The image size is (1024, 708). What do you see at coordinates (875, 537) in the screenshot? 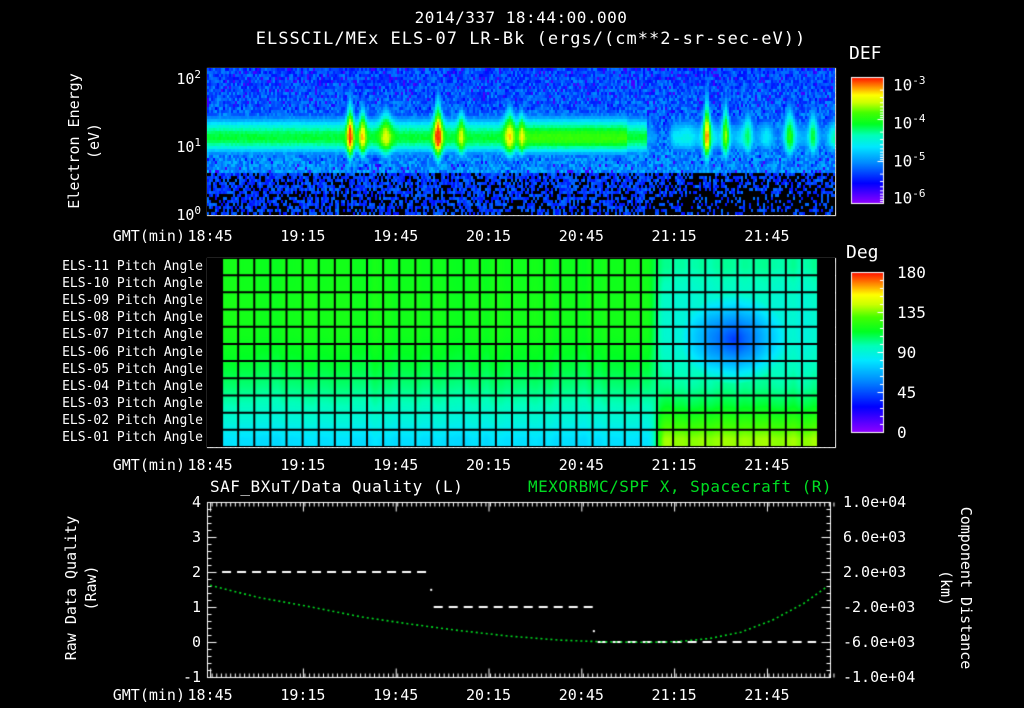
I see `timeseries-right-tick-label: 6.0e+03` at bounding box center [875, 537].